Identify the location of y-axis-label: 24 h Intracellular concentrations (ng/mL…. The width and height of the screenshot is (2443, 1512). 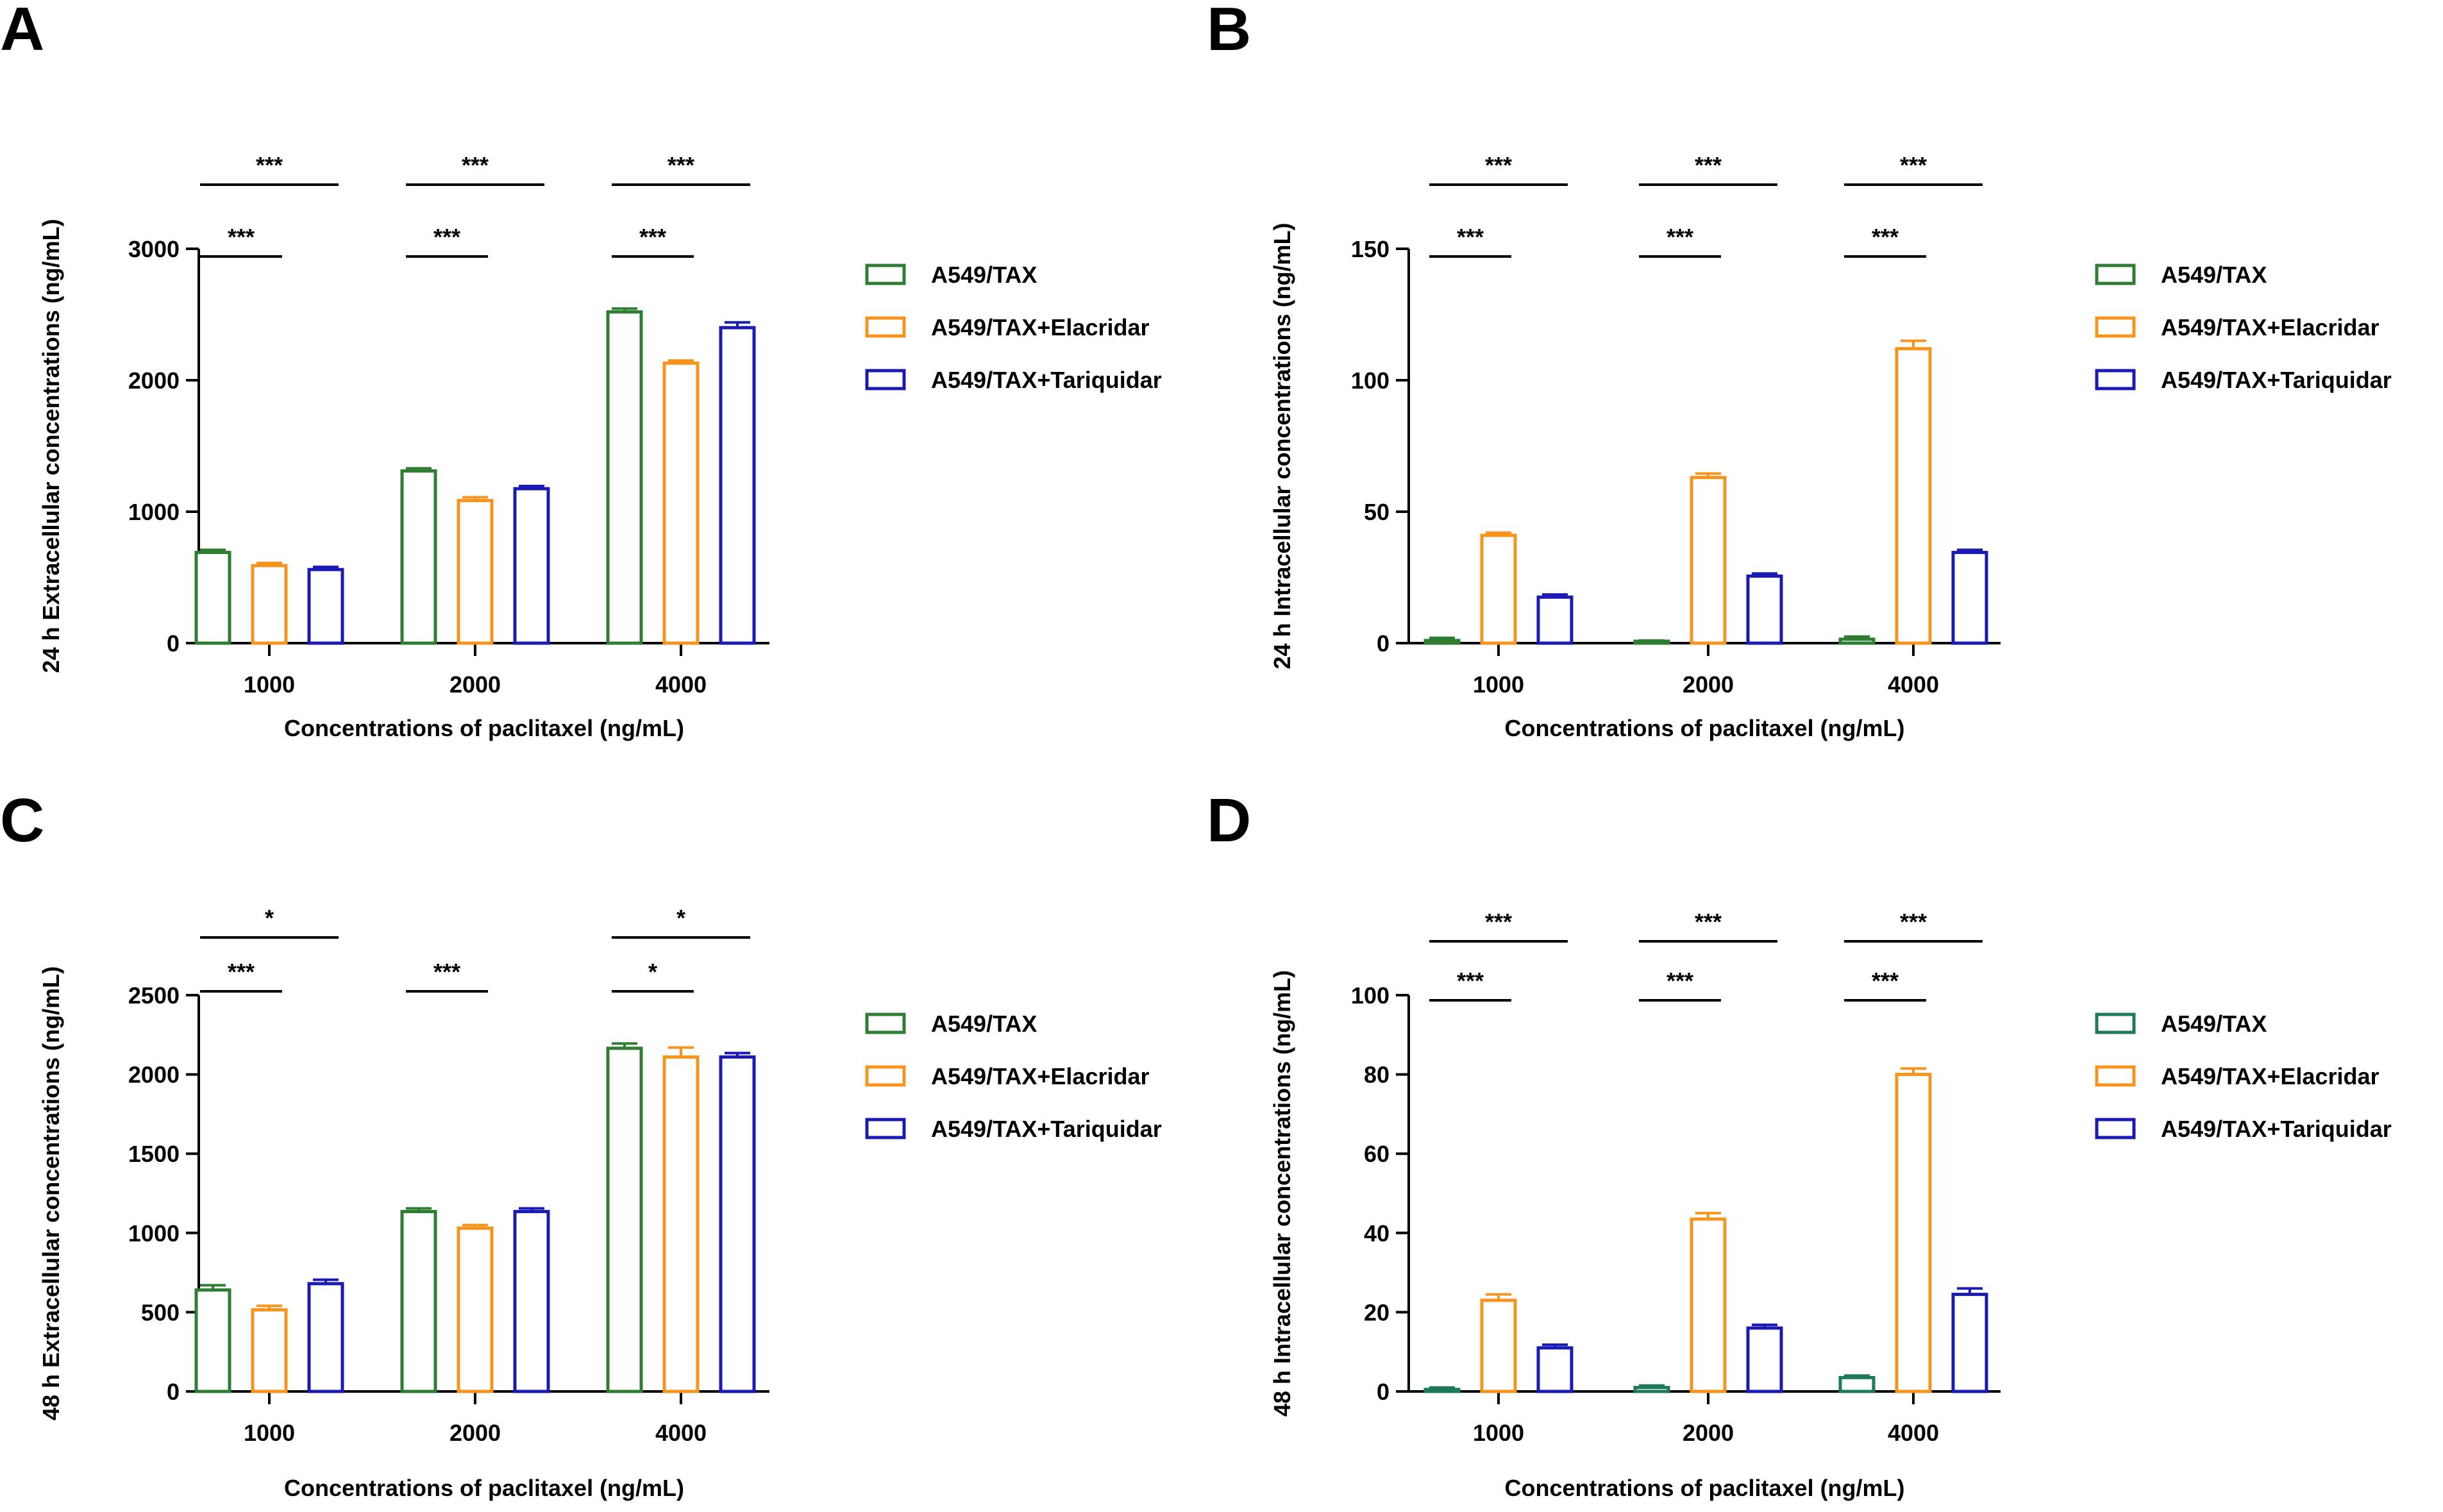
(1282, 446).